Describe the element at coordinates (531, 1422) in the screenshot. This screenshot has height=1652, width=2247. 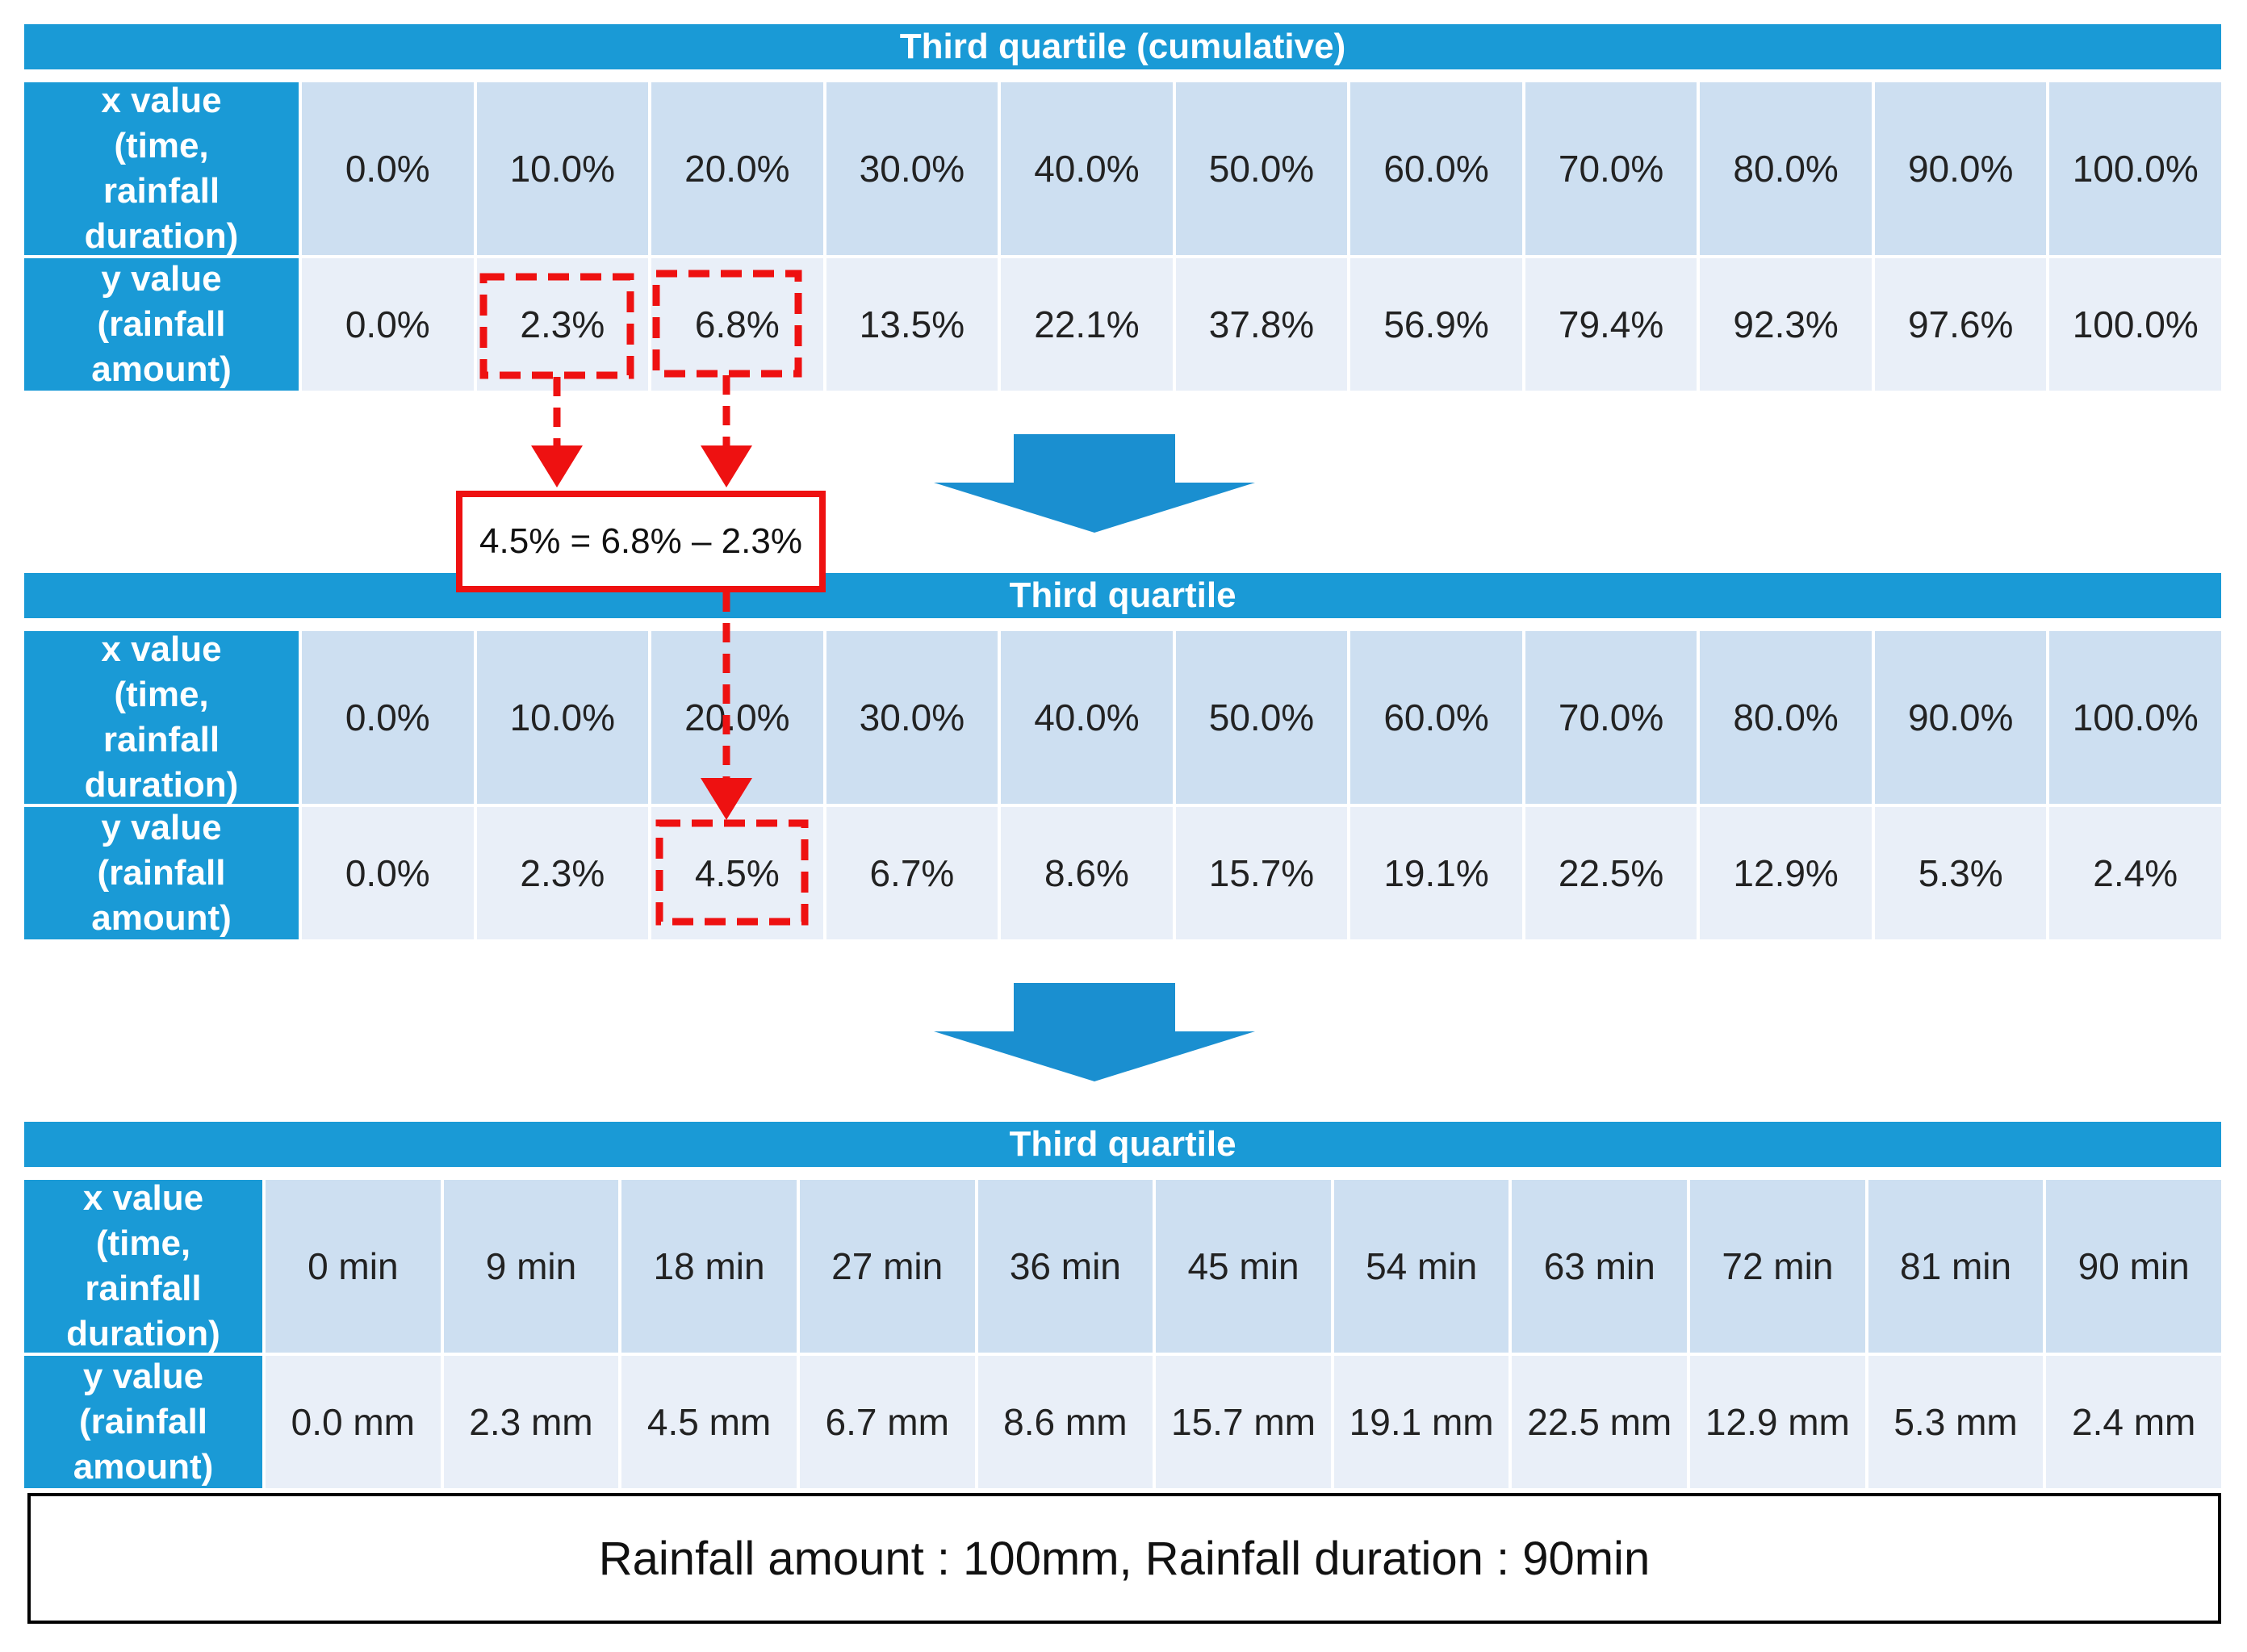
I see `section3-y-cell: 2.3 mm` at that location.